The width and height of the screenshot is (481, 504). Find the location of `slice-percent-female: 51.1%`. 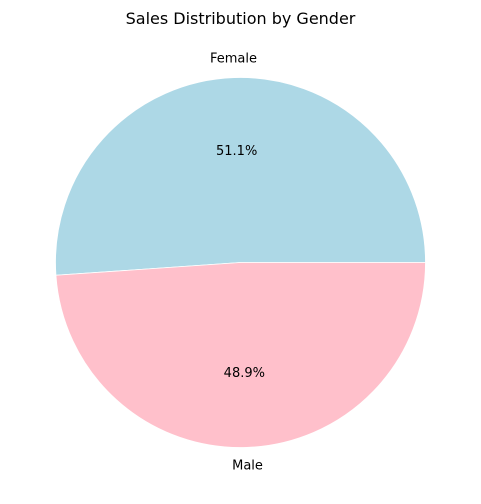

slice-percent-female: 51.1% is located at coordinates (236, 151).